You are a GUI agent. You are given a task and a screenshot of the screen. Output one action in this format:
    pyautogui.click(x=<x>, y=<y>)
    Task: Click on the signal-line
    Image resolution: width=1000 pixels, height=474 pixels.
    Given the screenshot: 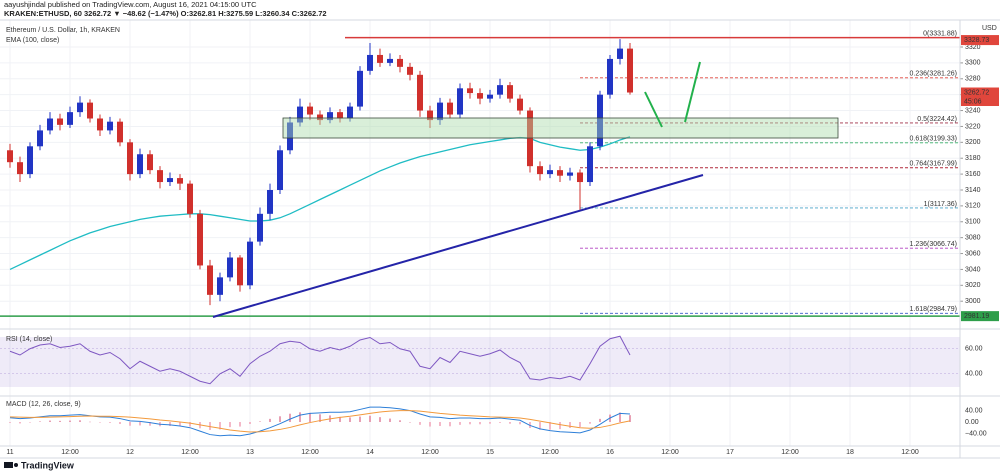 What is the action you would take?
    pyautogui.click(x=320, y=421)
    